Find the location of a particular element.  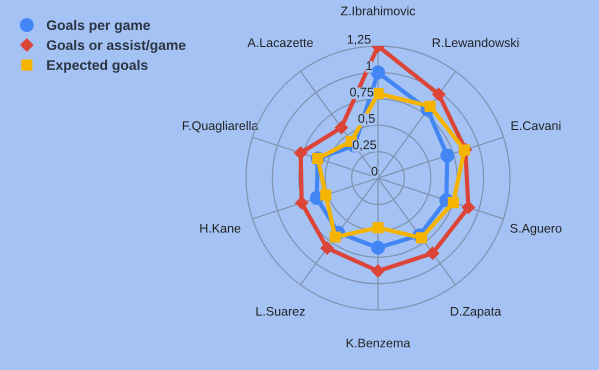

y-tick-label: 1,25 is located at coordinates (359, 40).